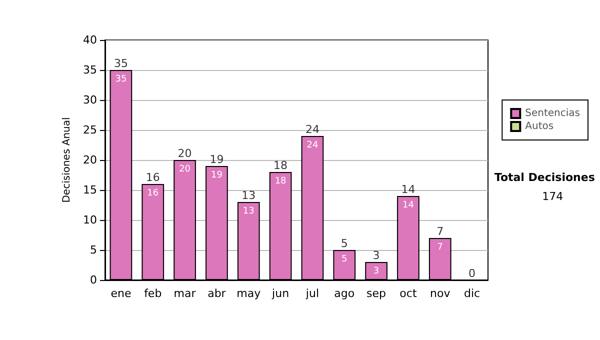 The image size is (600, 340). I want to click on data-label: 24, so click(312, 145).